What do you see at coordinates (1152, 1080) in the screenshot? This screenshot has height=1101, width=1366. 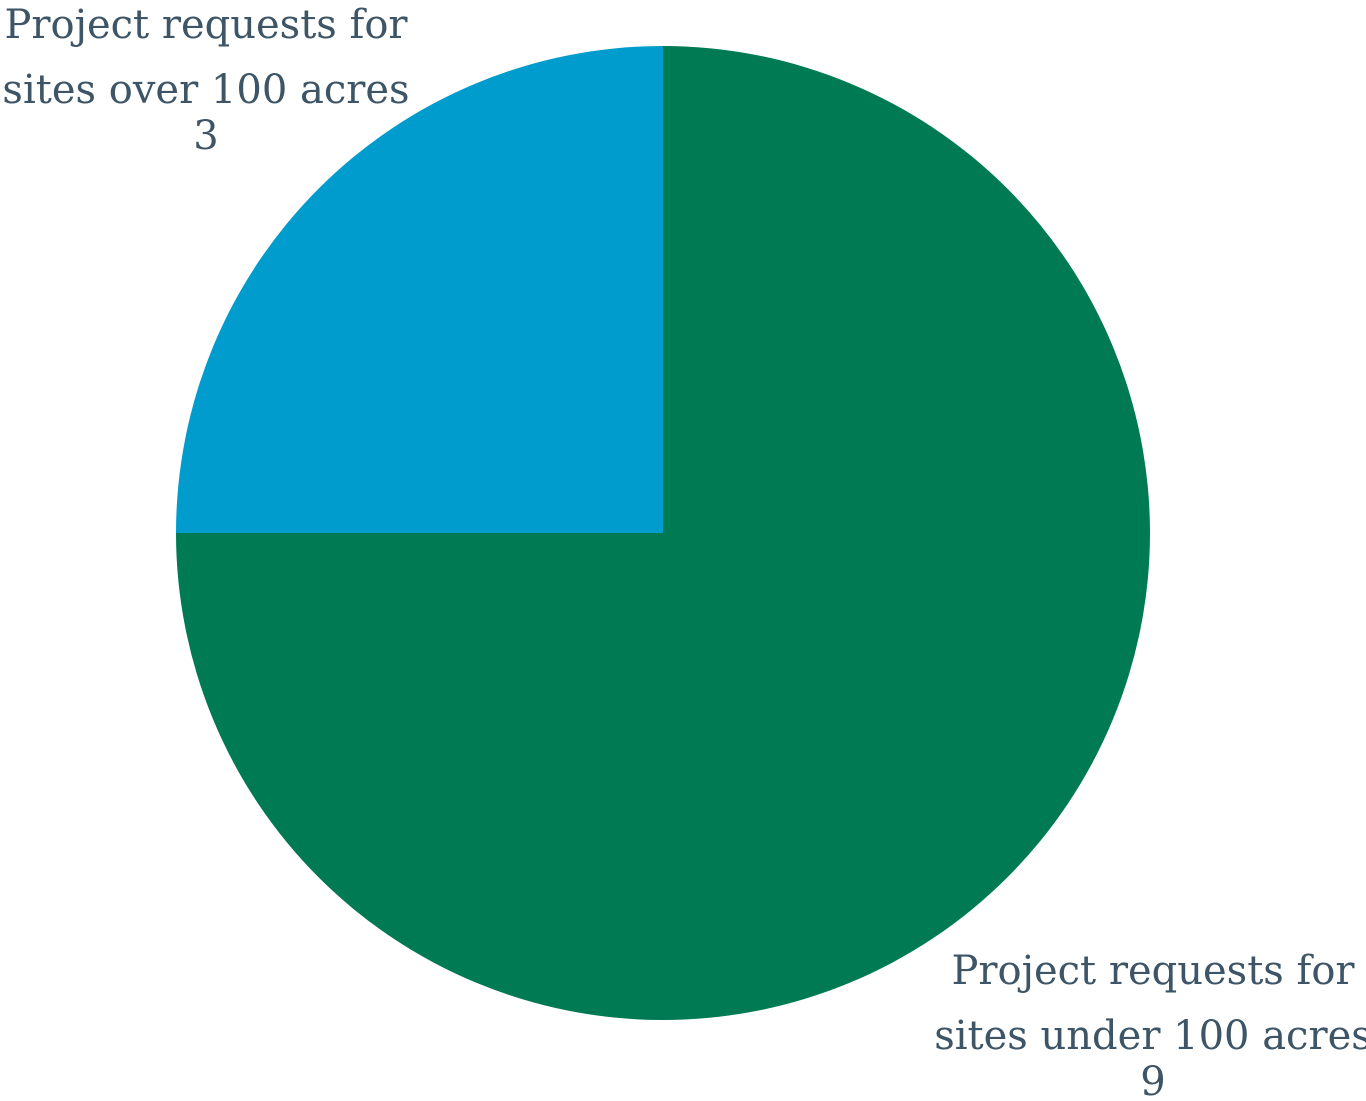 I see `slice-value-under-100: 9` at bounding box center [1152, 1080].